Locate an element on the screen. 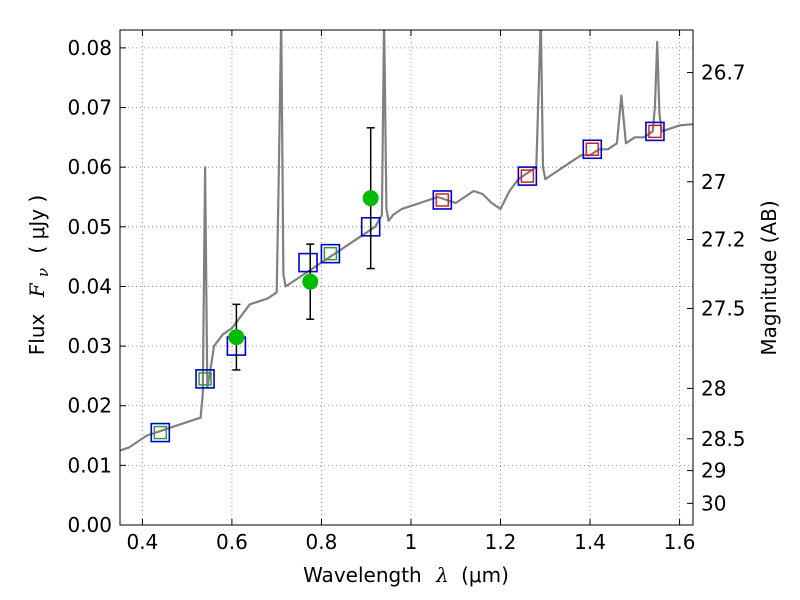 This screenshot has height=600, width=800. y-tick-label: 0.01 is located at coordinates (89, 465).